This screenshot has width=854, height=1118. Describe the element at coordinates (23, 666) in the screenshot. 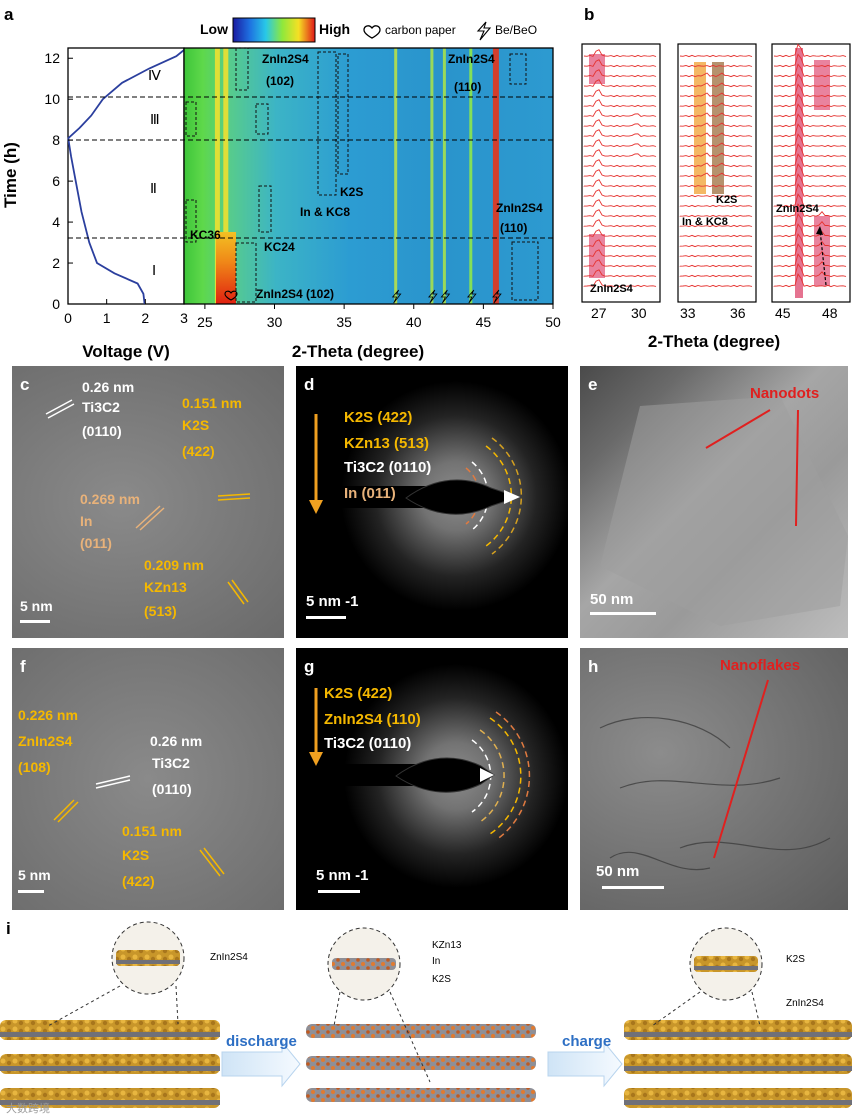

I see `panel-label-f: f` at that location.